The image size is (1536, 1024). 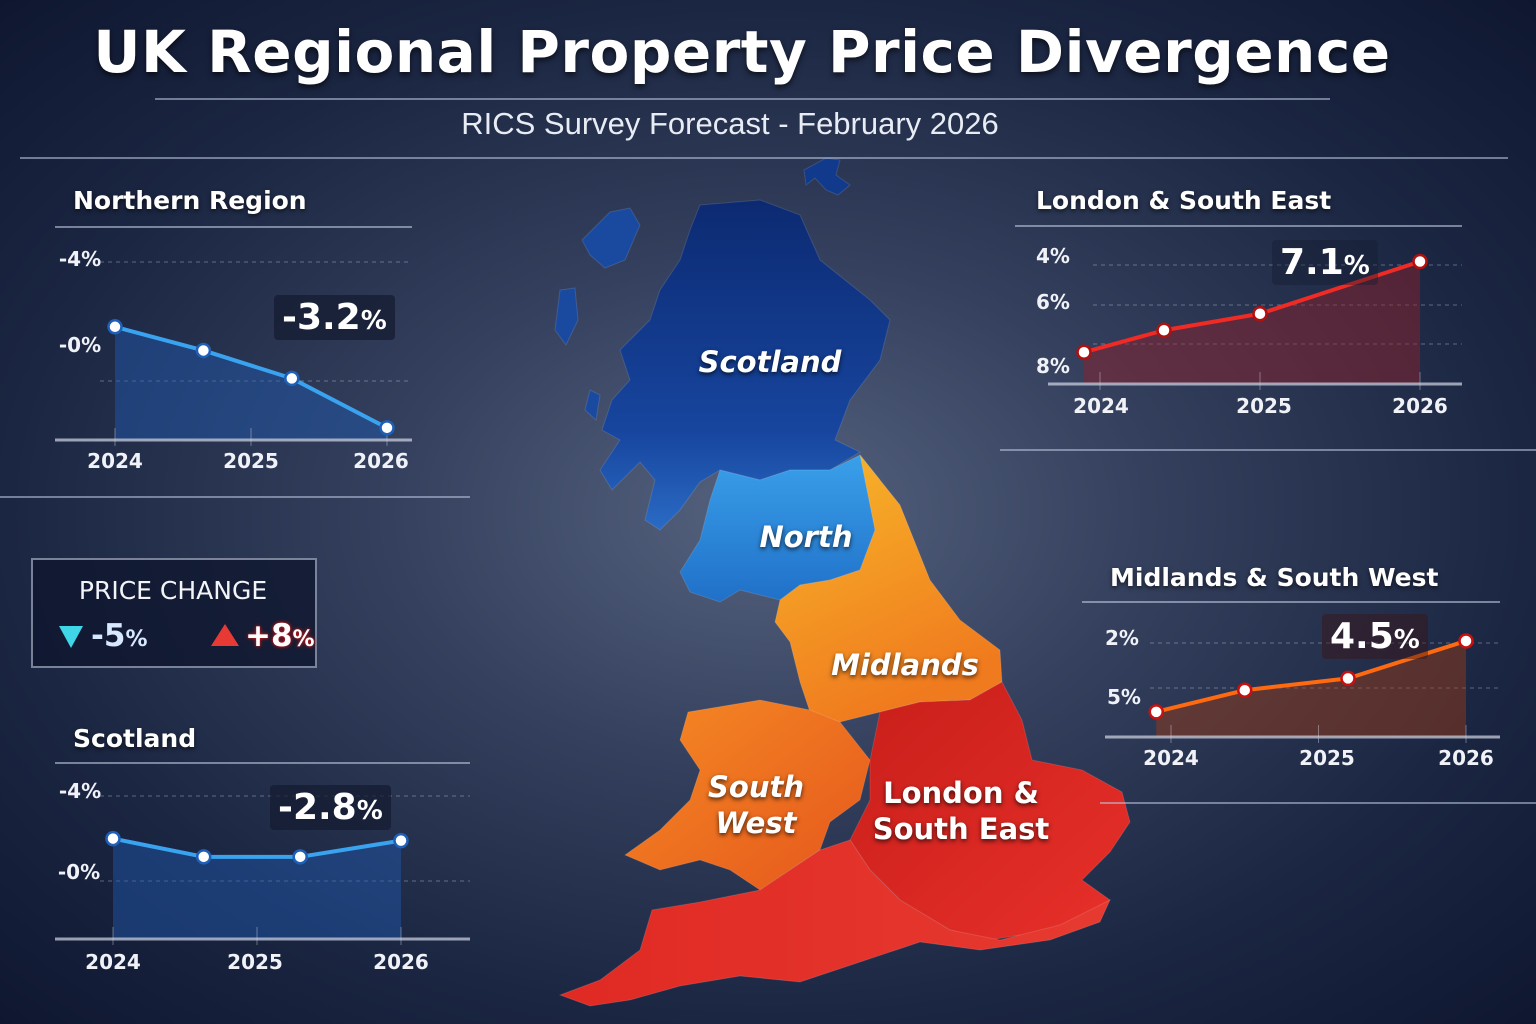 What do you see at coordinates (835, 923) in the screenshot?
I see `map-region-south-coast` at bounding box center [835, 923].